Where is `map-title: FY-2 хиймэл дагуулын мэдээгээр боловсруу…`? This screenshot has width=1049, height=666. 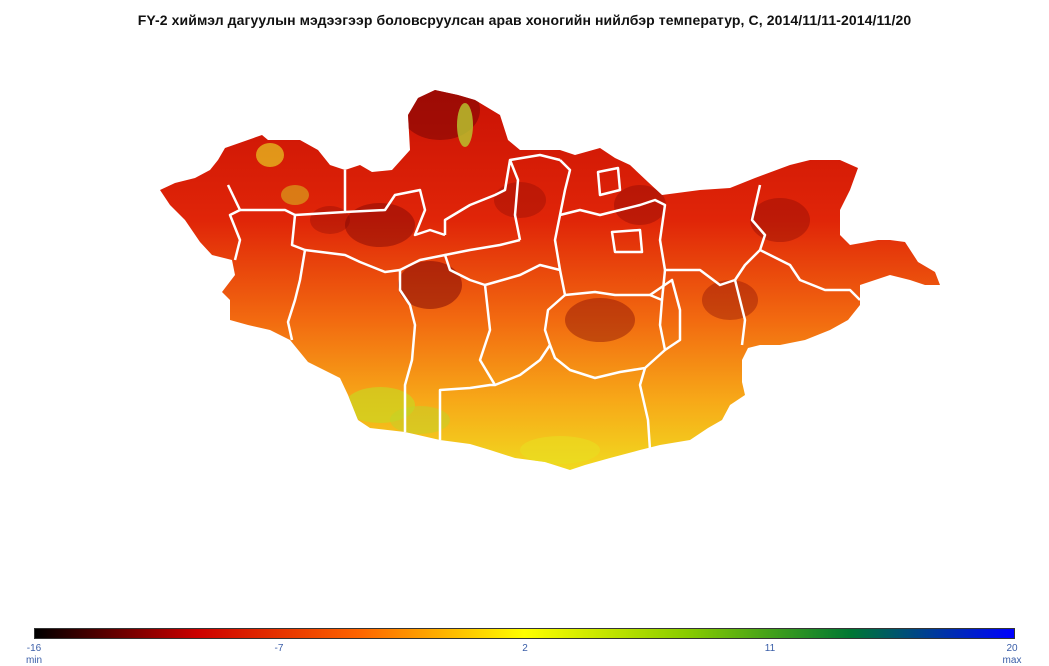
map-title: FY-2 хиймэл дагуулын мэдээгээр боловсруу… is located at coordinates (524, 20).